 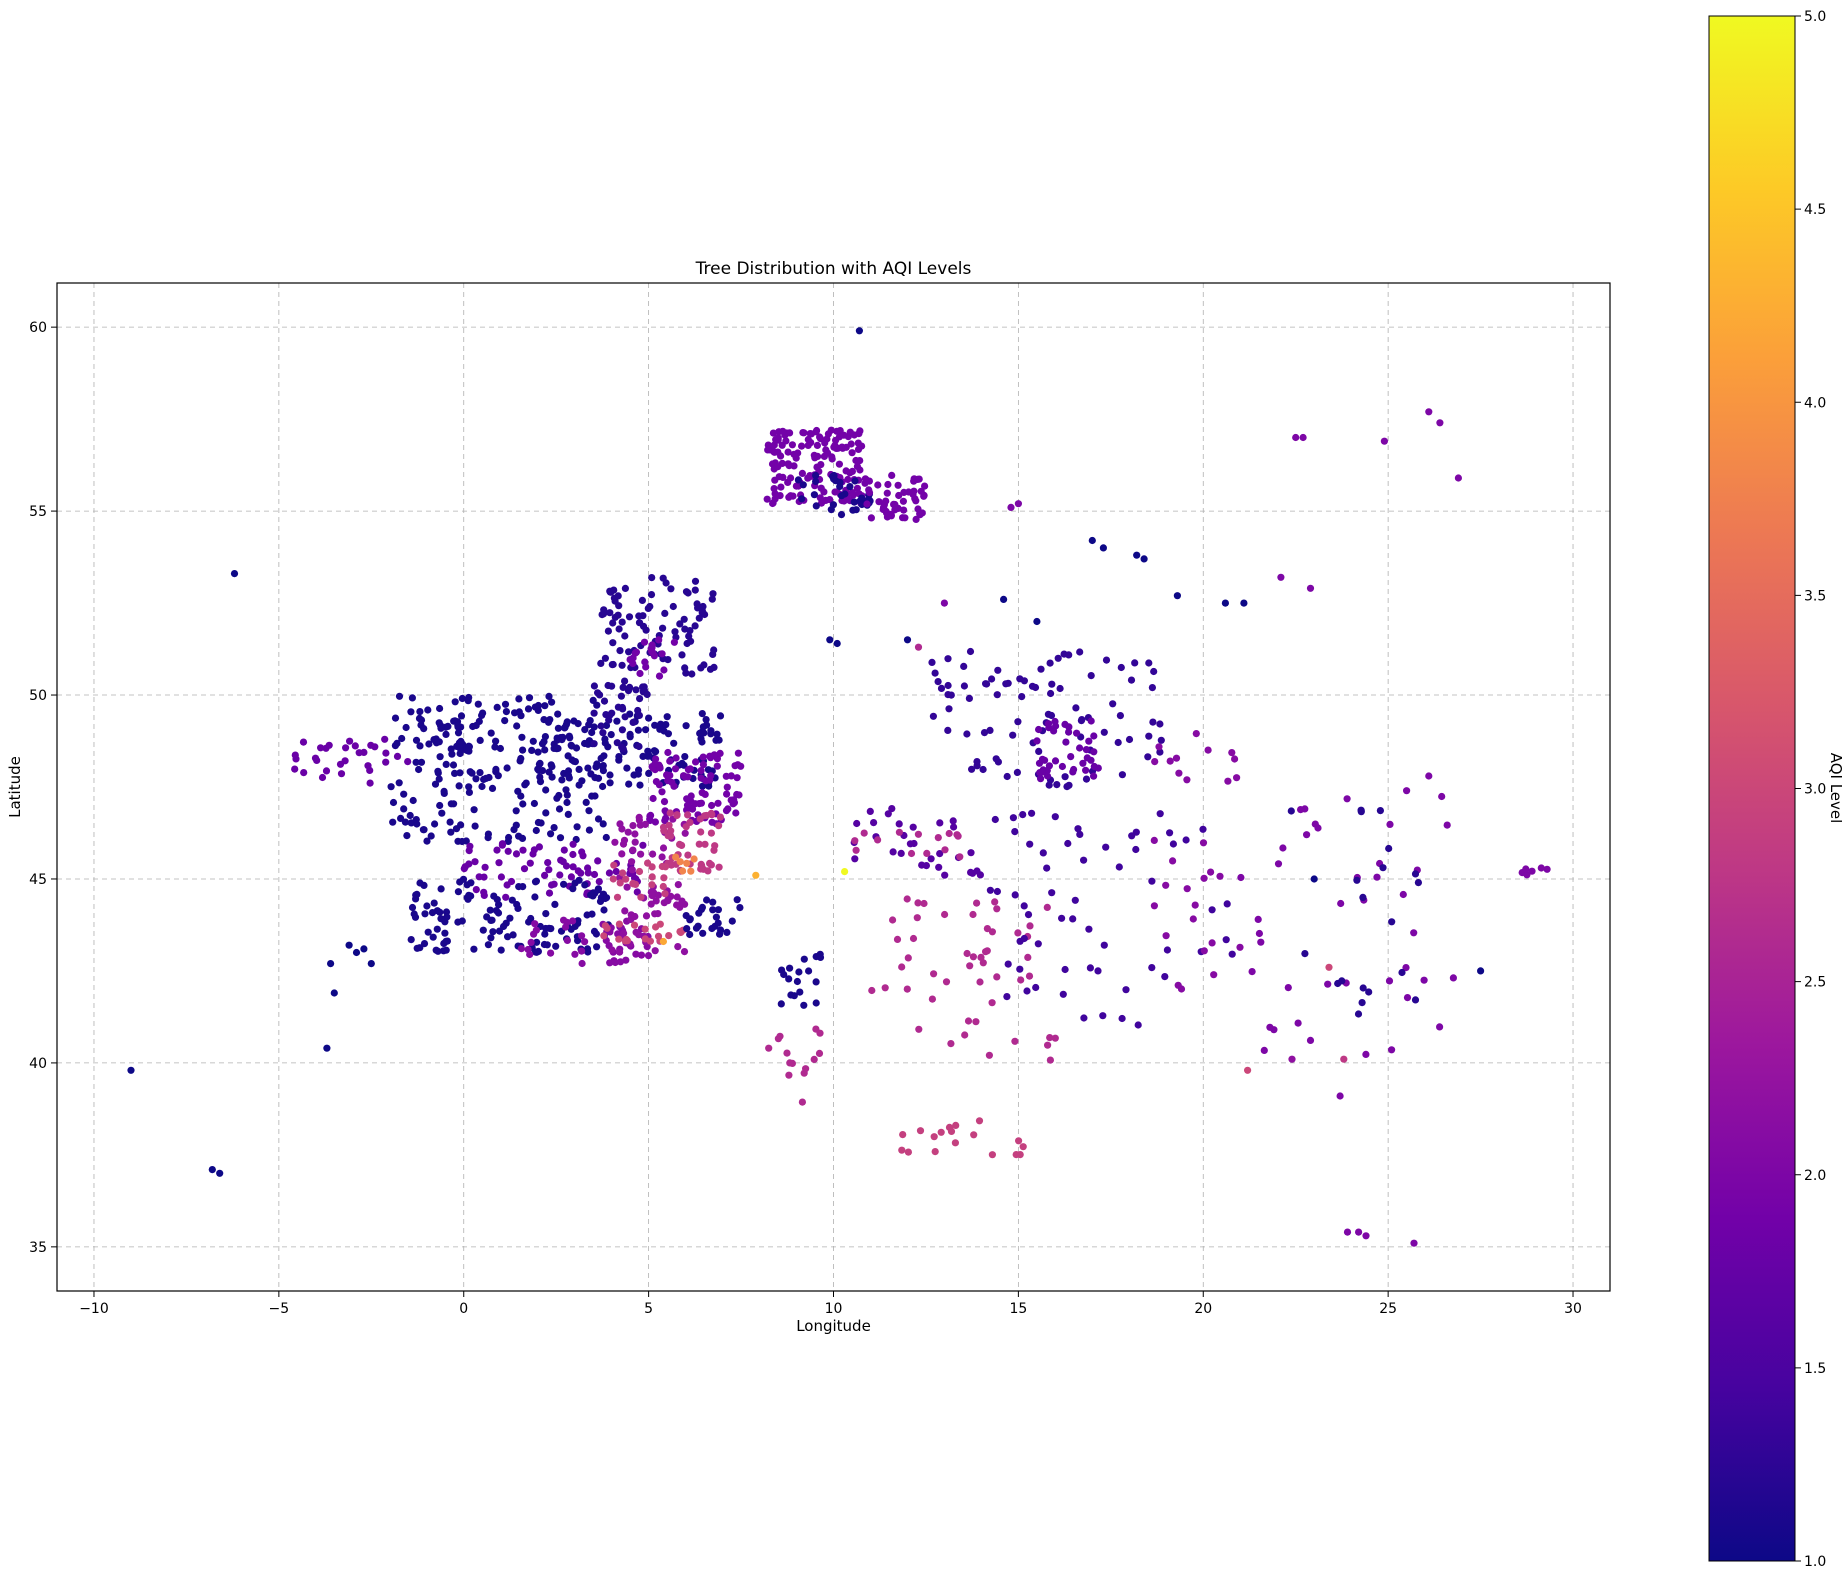 I want to click on x-tick-label: −10, so click(x=94, y=1309).